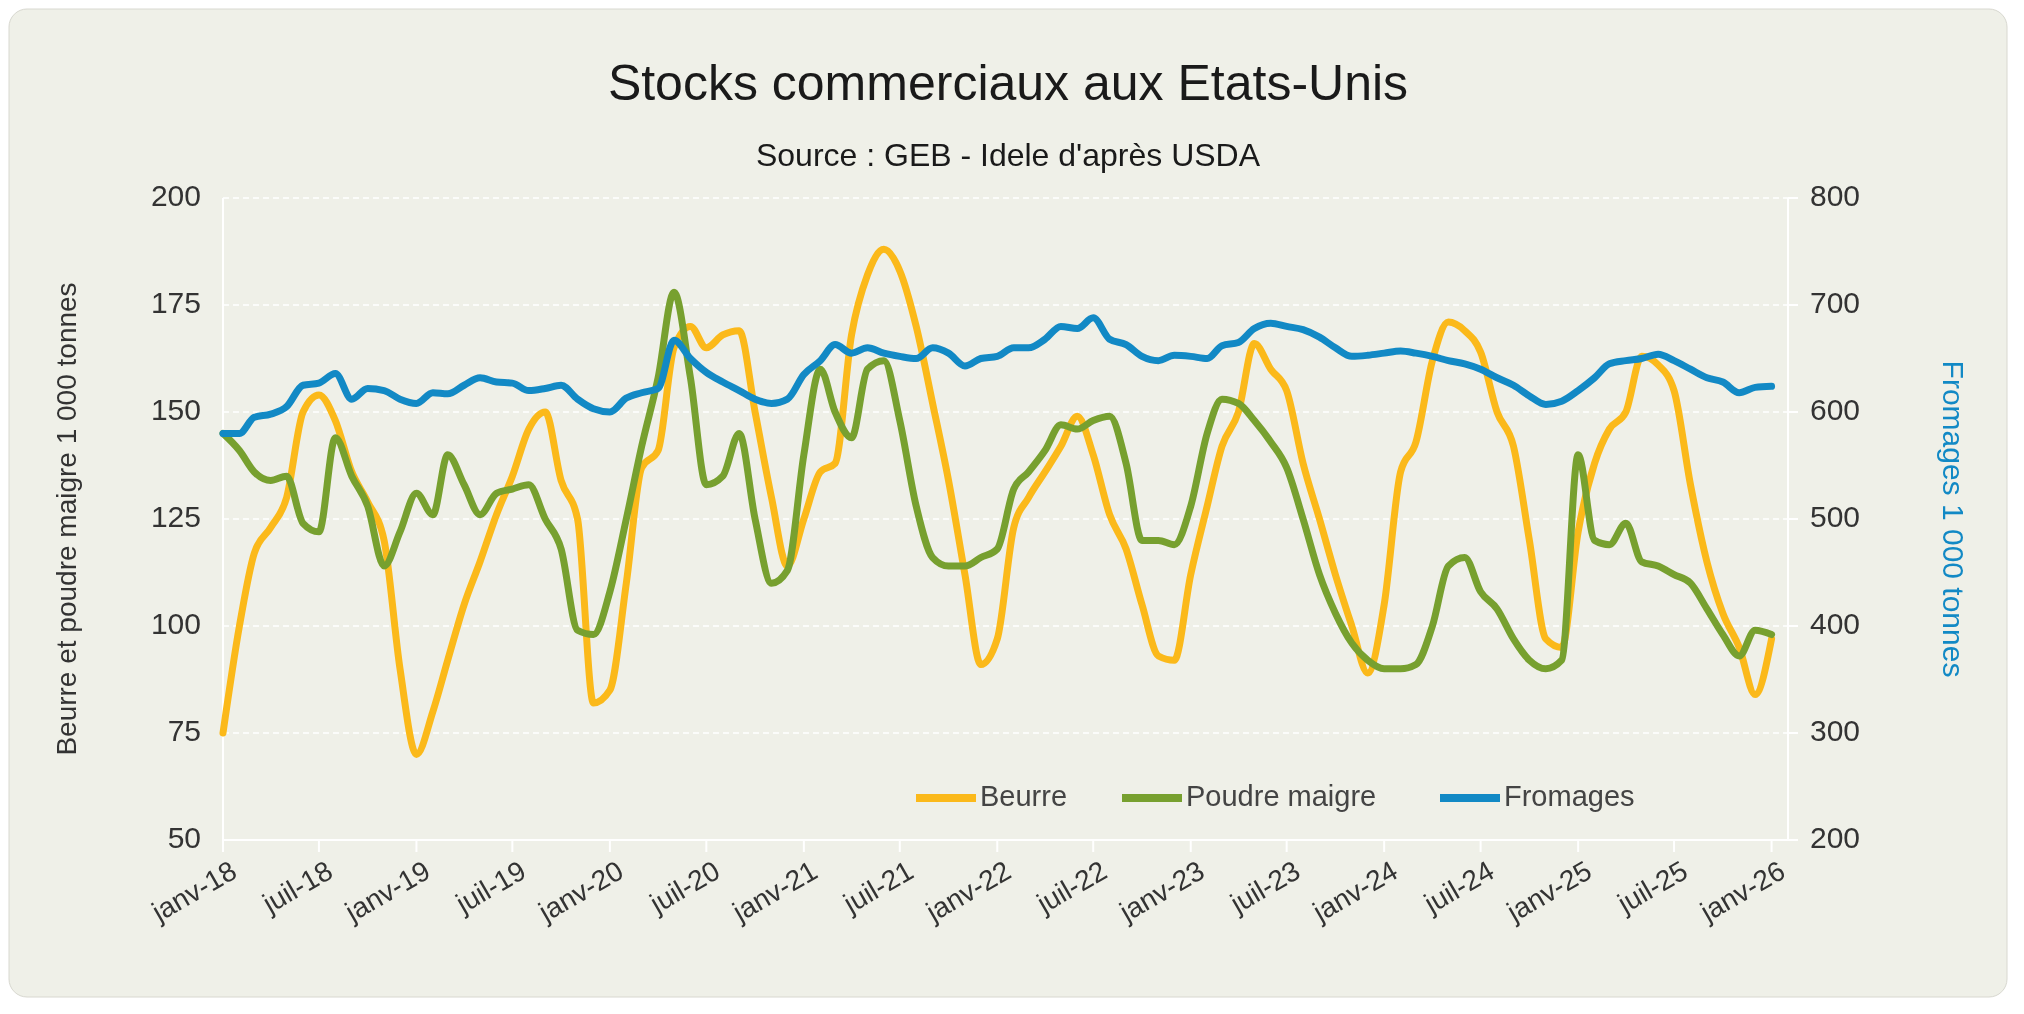  I want to click on y2-axis-title: Fromages 1 000 tonnes, so click(1953, 519).